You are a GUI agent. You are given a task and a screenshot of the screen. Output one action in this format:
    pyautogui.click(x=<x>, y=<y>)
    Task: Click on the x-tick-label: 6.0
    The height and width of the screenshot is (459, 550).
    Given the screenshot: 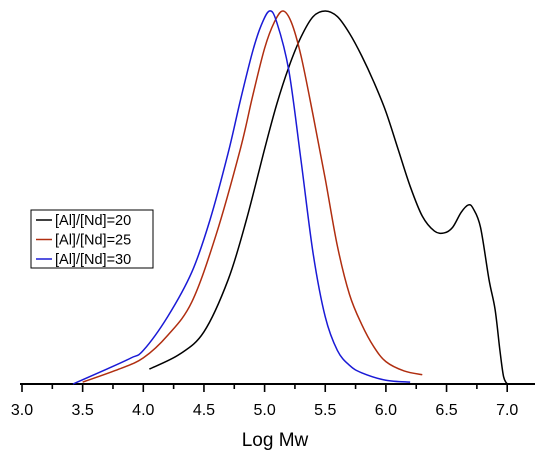 What is the action you would take?
    pyautogui.click(x=386, y=410)
    